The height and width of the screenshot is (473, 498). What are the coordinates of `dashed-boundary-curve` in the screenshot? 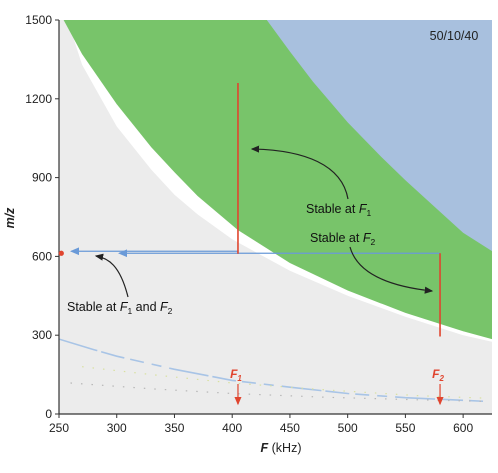 It's located at (273, 370).